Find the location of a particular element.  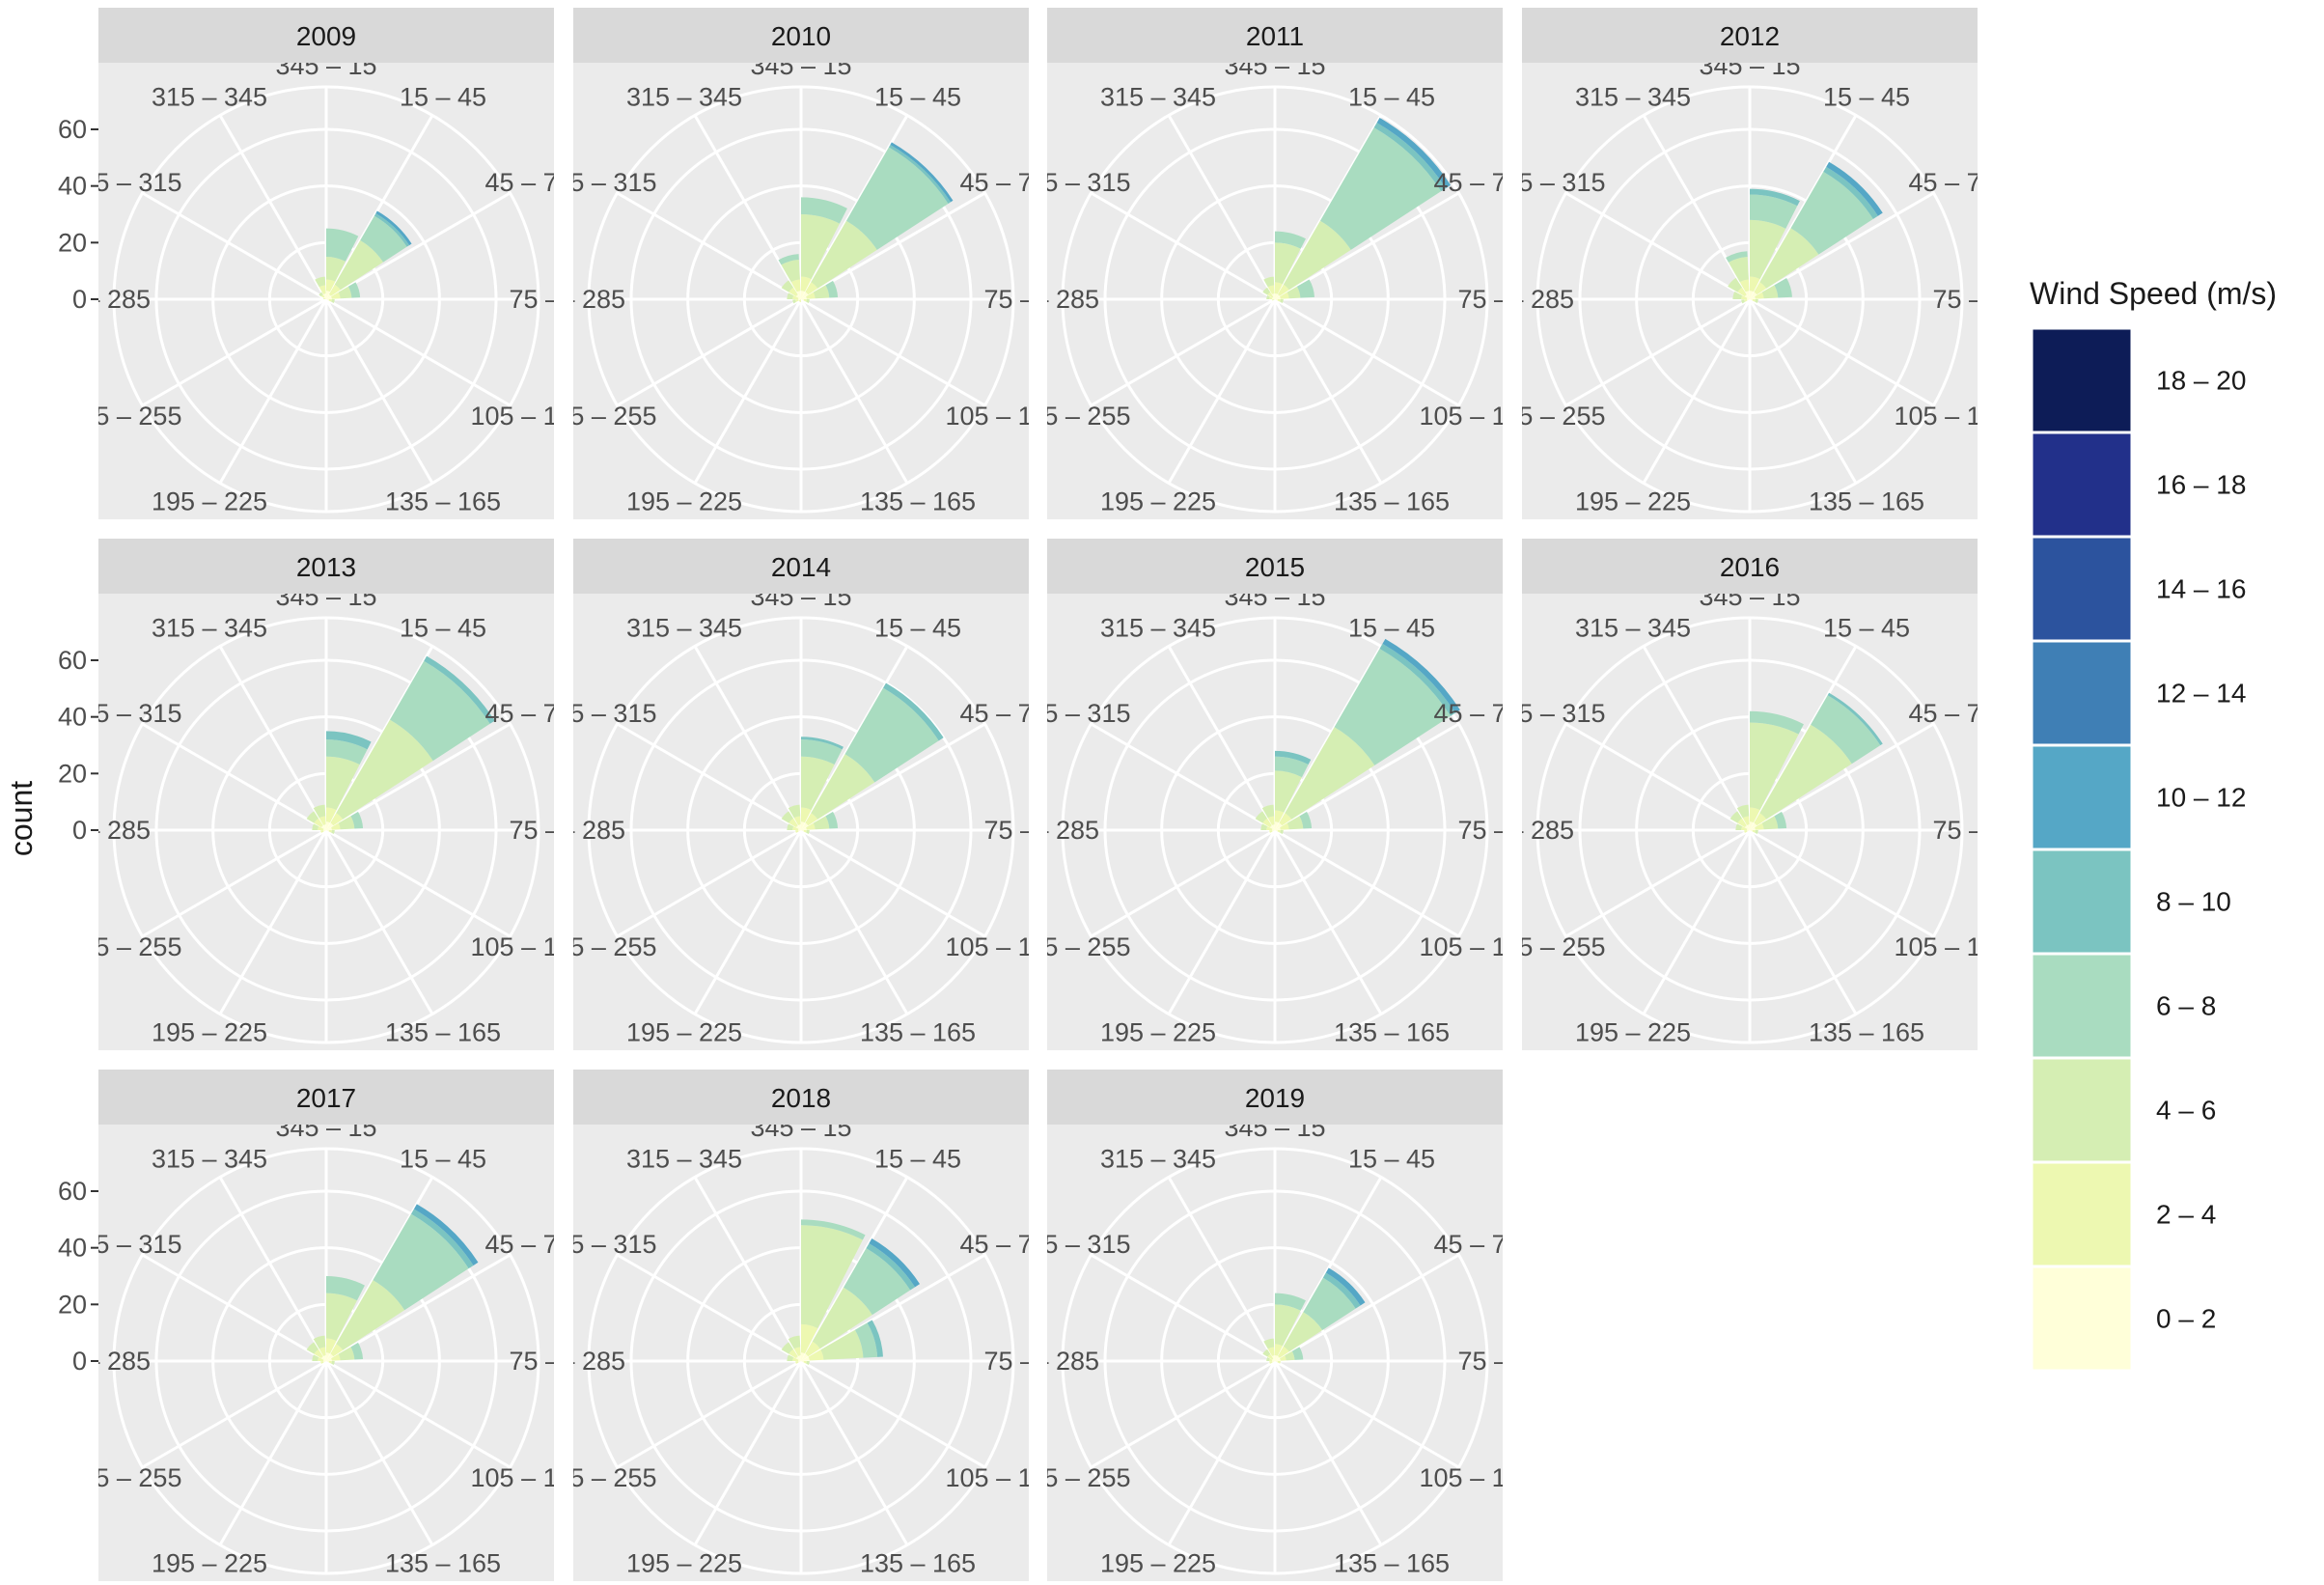

wedge-2016-dir8-speed0 is located at coordinates (1749, 831).